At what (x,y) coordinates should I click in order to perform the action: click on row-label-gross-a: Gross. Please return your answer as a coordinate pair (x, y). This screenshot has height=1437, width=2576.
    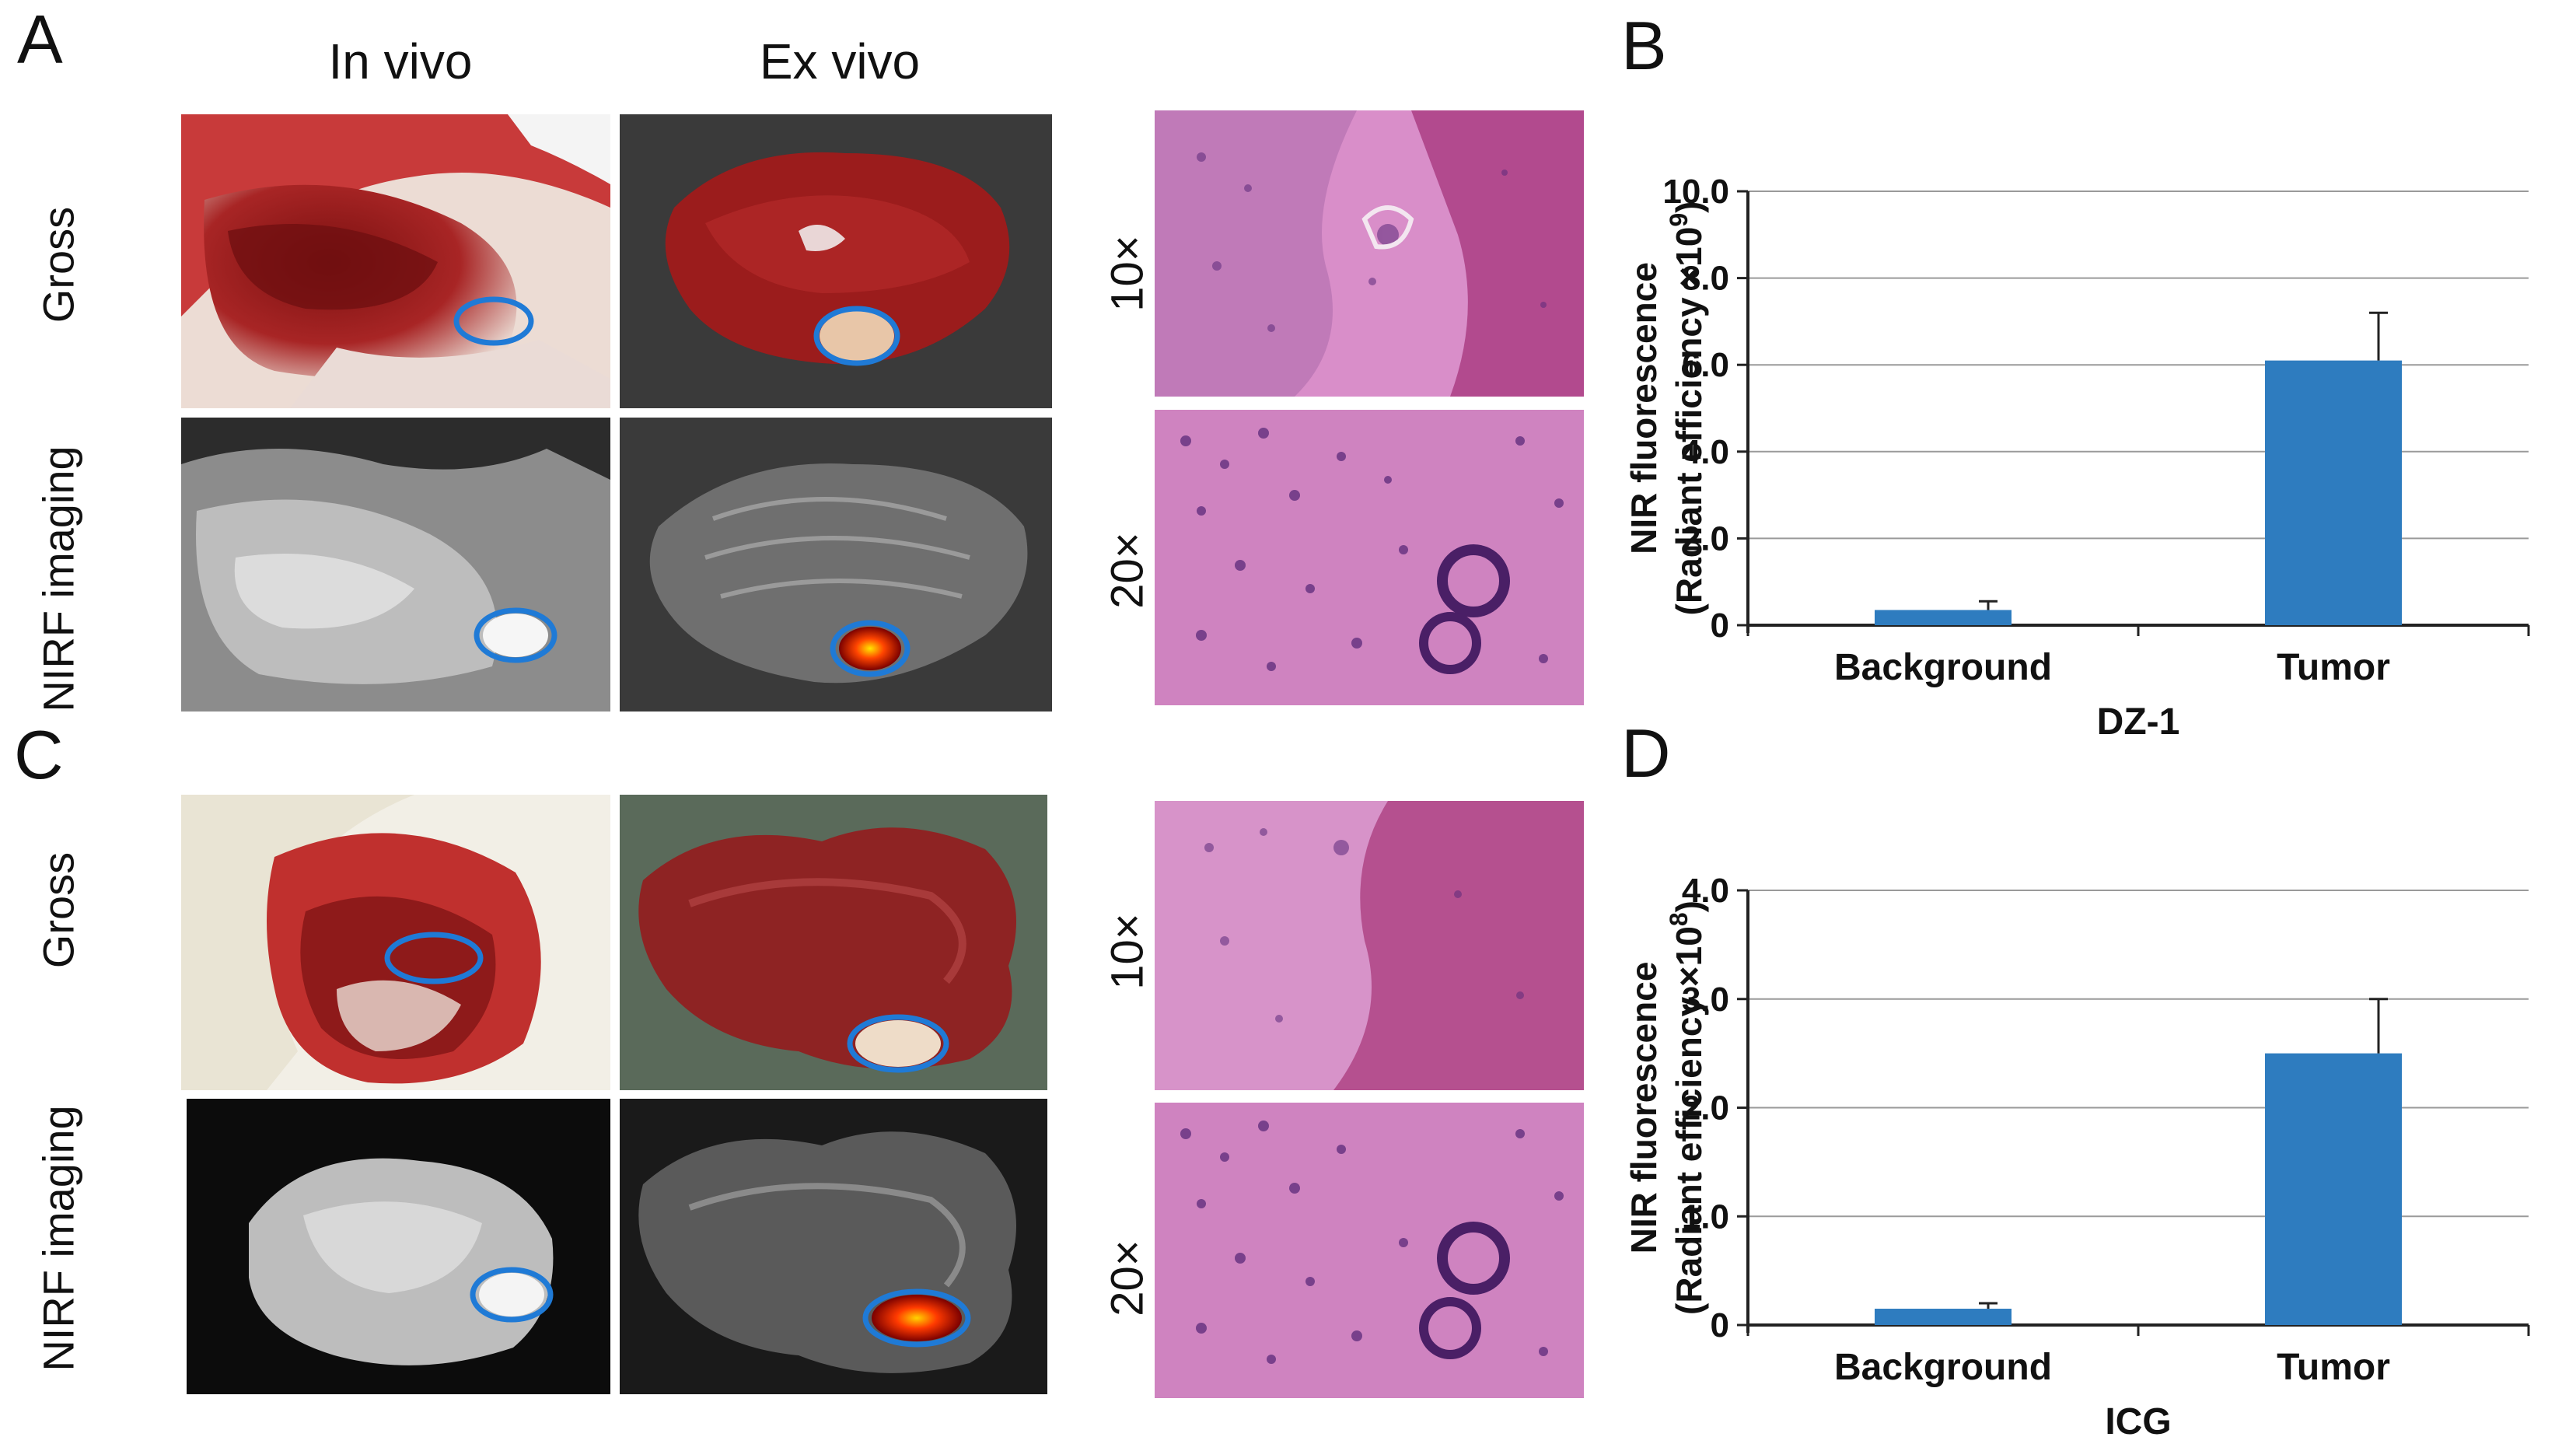
    Looking at the image, I should click on (58, 264).